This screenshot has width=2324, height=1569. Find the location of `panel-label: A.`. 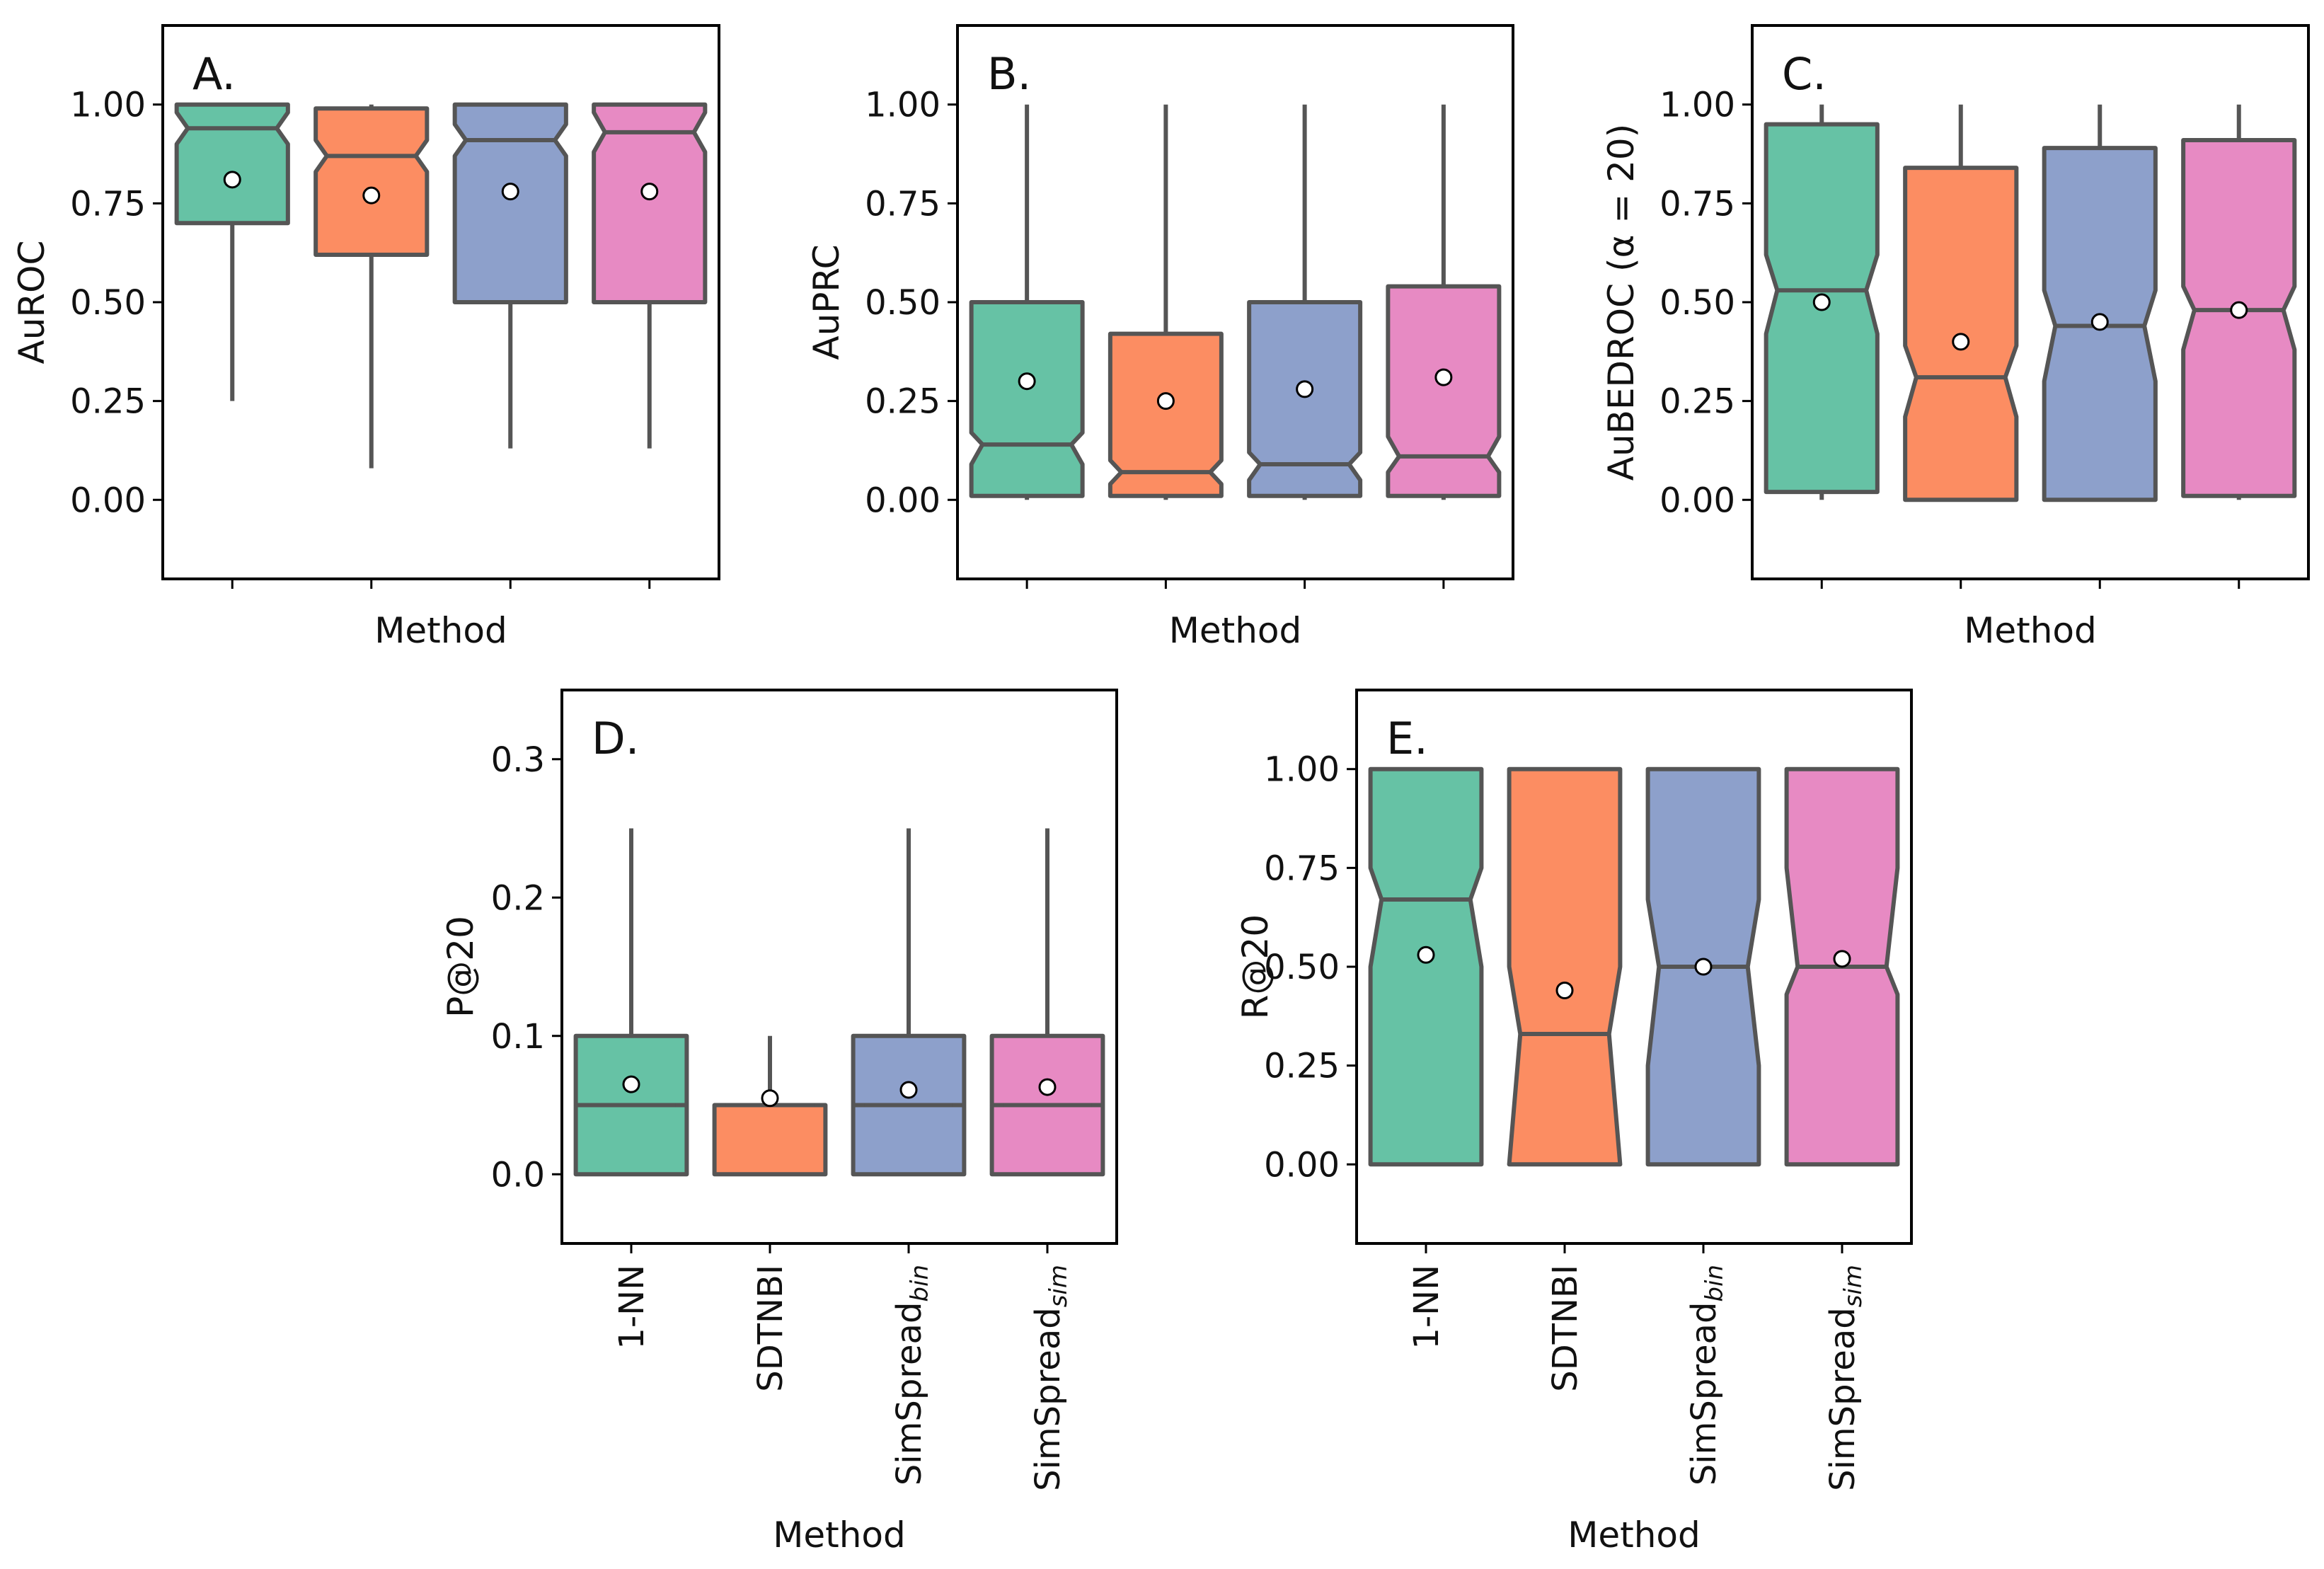

panel-label: A. is located at coordinates (214, 74).